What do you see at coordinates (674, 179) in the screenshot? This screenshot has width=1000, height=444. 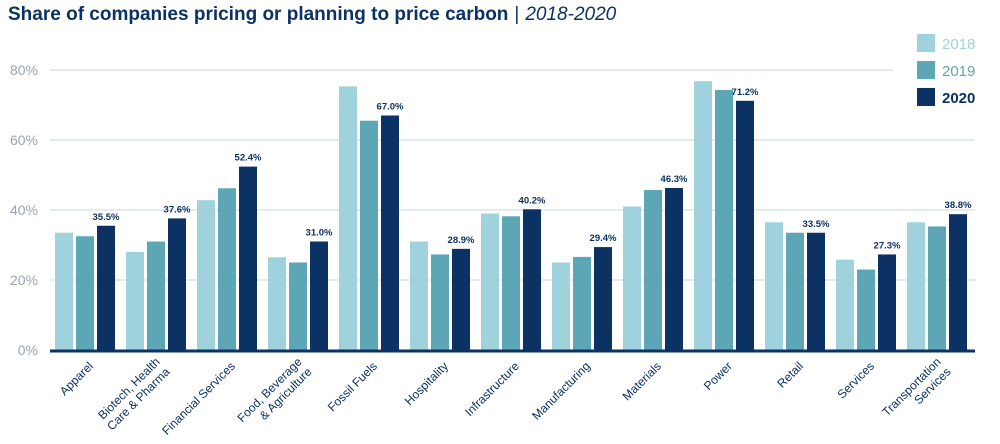 I see `data-label: 46.3%` at bounding box center [674, 179].